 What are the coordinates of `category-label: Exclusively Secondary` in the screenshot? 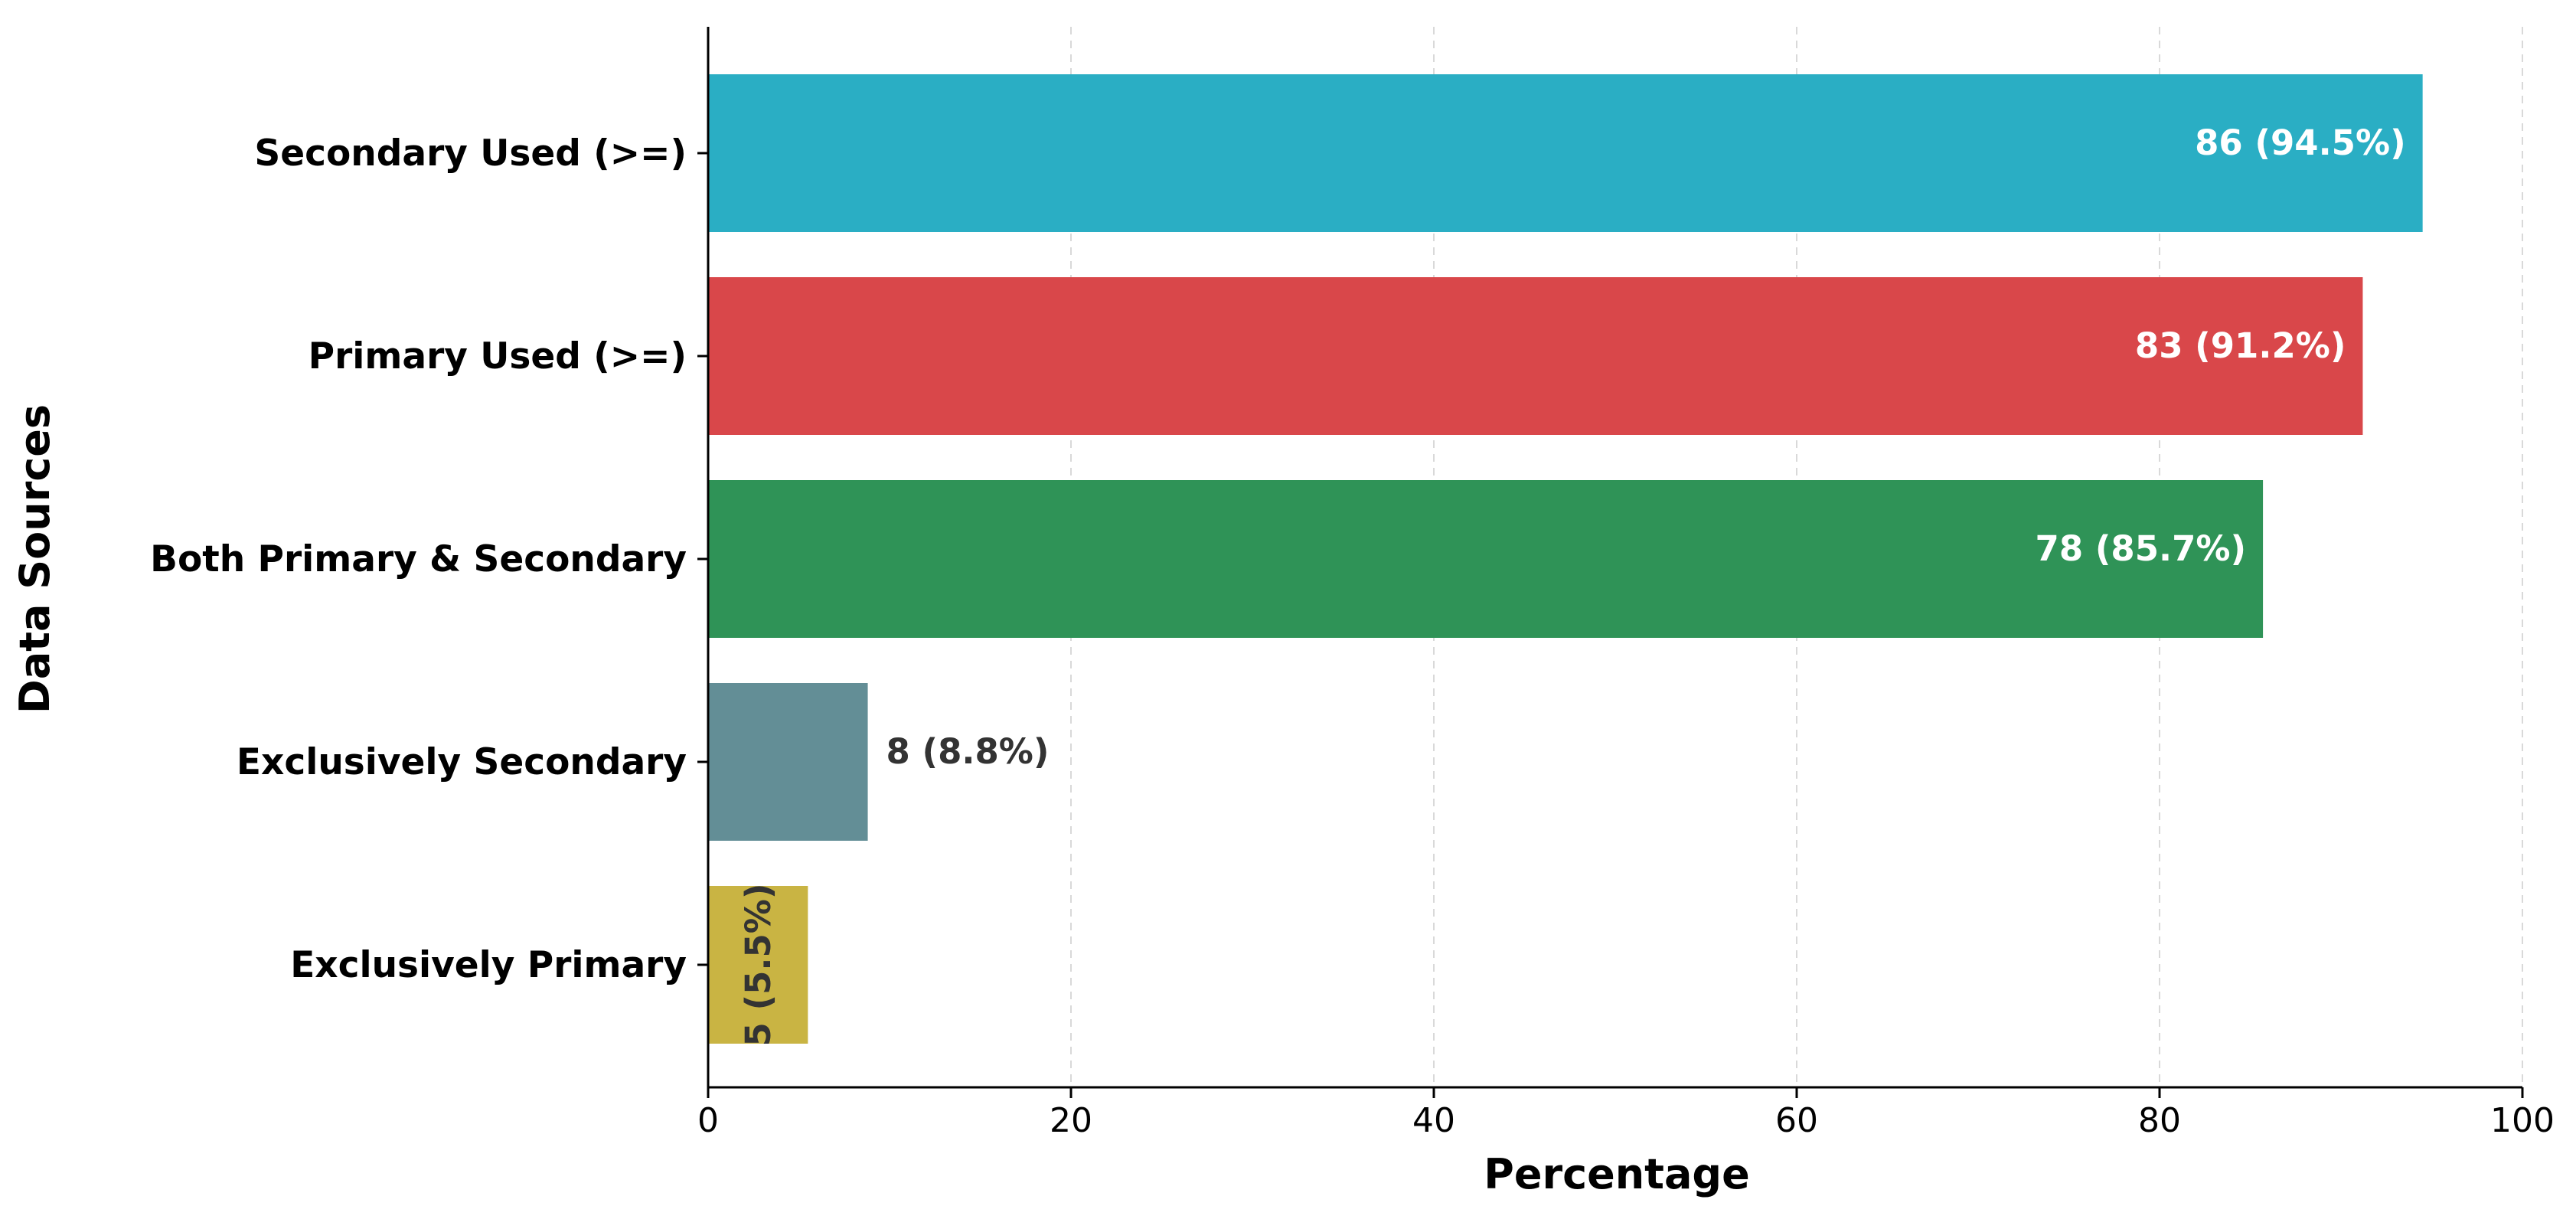 It's located at (462, 762).